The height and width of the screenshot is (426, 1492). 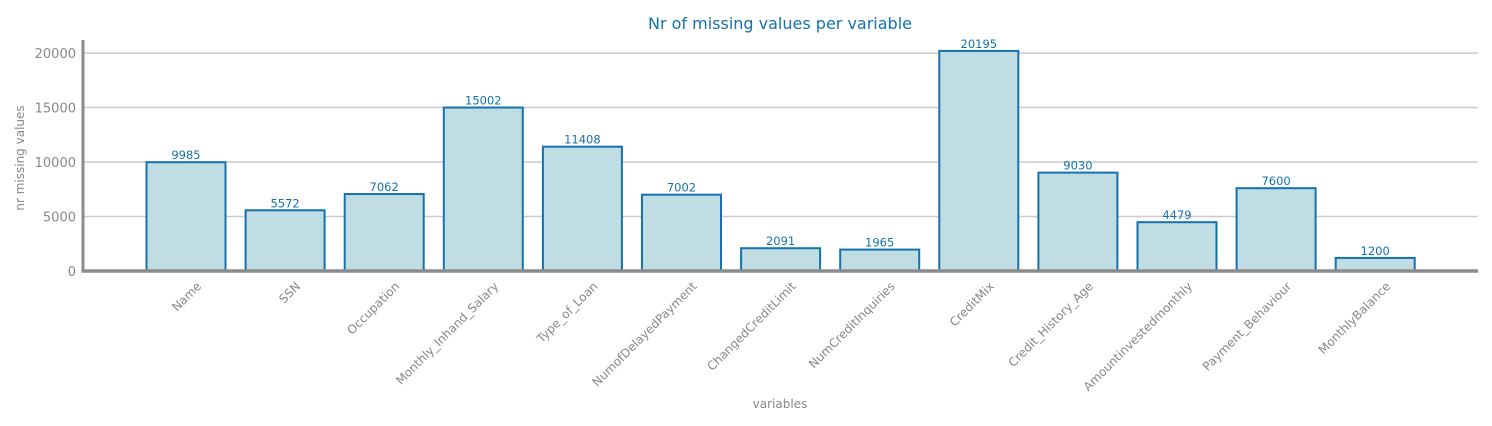 I want to click on y-tick-label: 10000, so click(x=55, y=163).